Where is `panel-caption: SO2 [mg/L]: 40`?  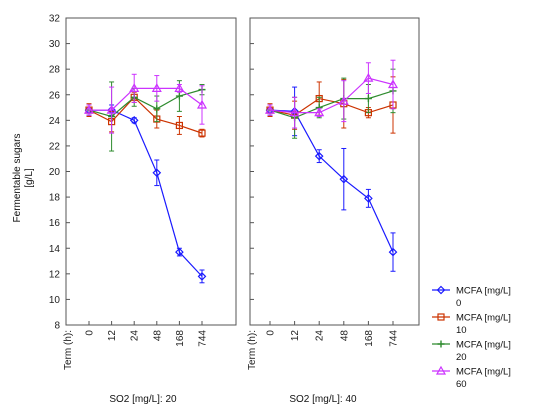
panel-caption: SO2 [mg/L]: 40 is located at coordinates (323, 399).